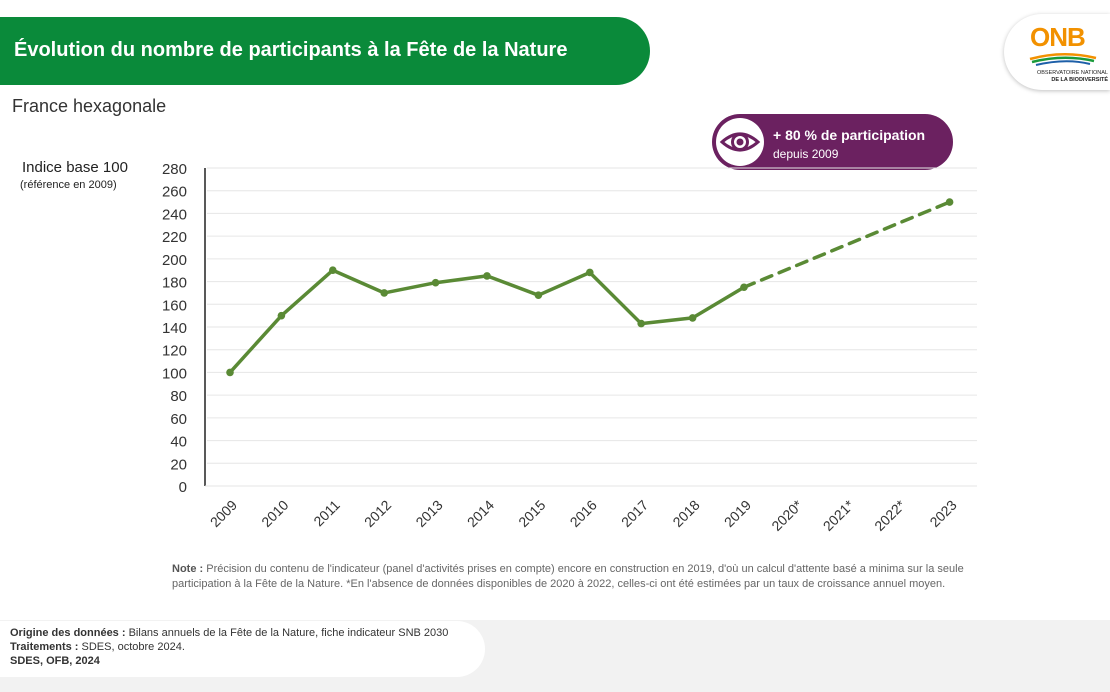  Describe the element at coordinates (178, 464) in the screenshot. I see `y-tick-label: 20` at that location.